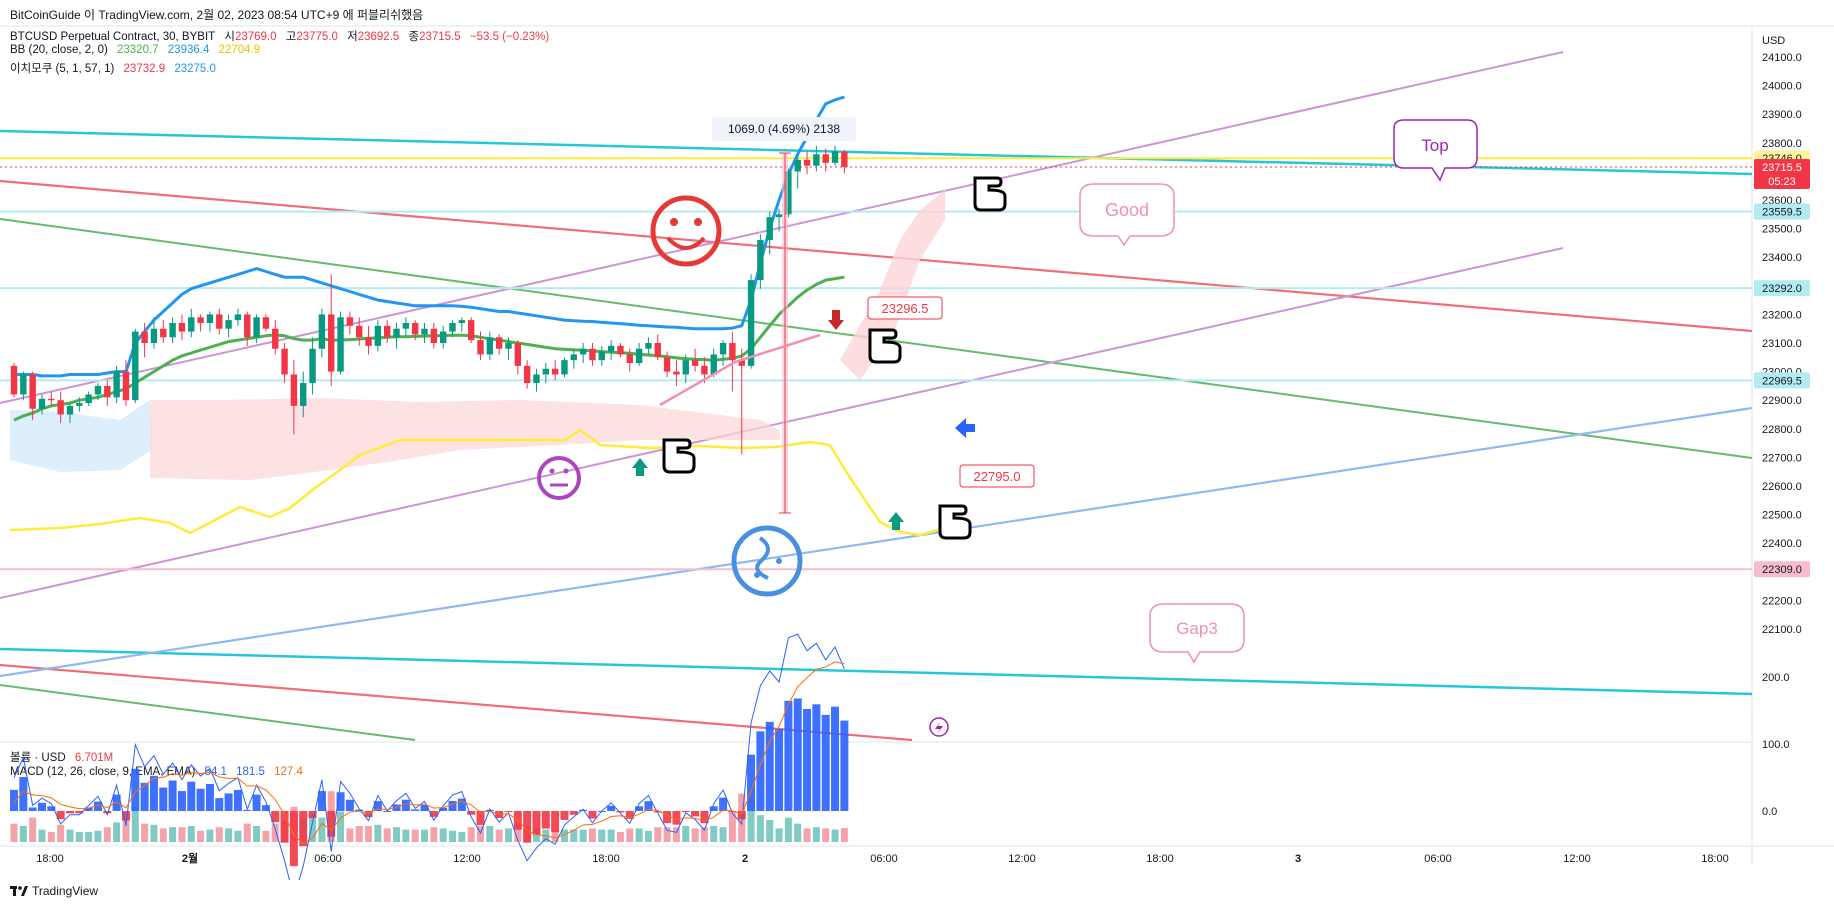 The width and height of the screenshot is (1834, 907). Describe the element at coordinates (1434, 145) in the screenshot. I see `top-bubble-text: Top` at that location.